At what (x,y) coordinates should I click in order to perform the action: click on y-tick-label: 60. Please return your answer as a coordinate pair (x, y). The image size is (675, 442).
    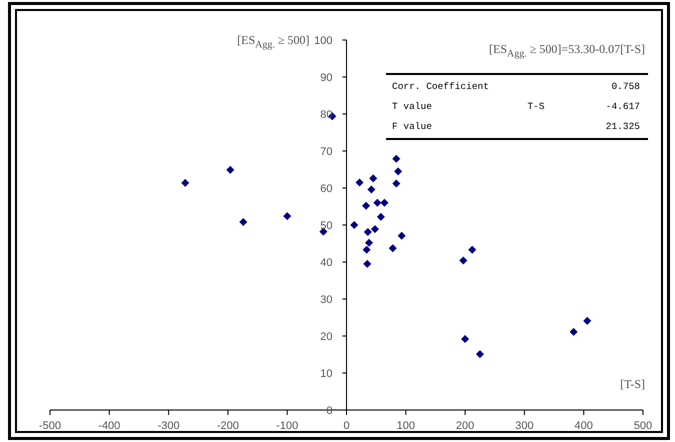
    Looking at the image, I should click on (326, 188).